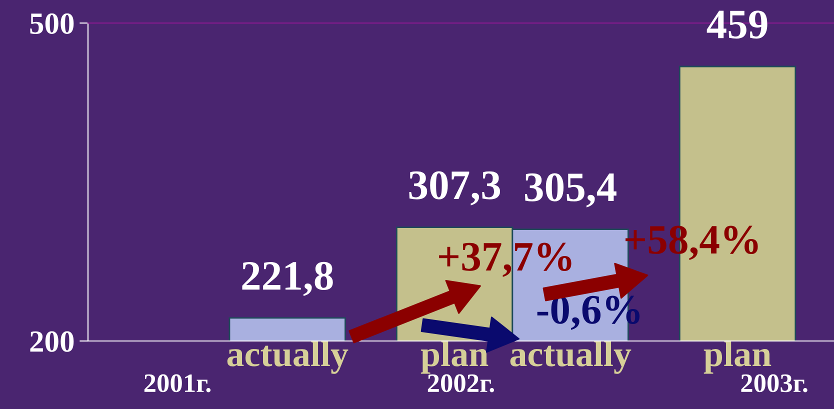  What do you see at coordinates (52, 23) in the screenshot?
I see `y-tick-label: 500` at bounding box center [52, 23].